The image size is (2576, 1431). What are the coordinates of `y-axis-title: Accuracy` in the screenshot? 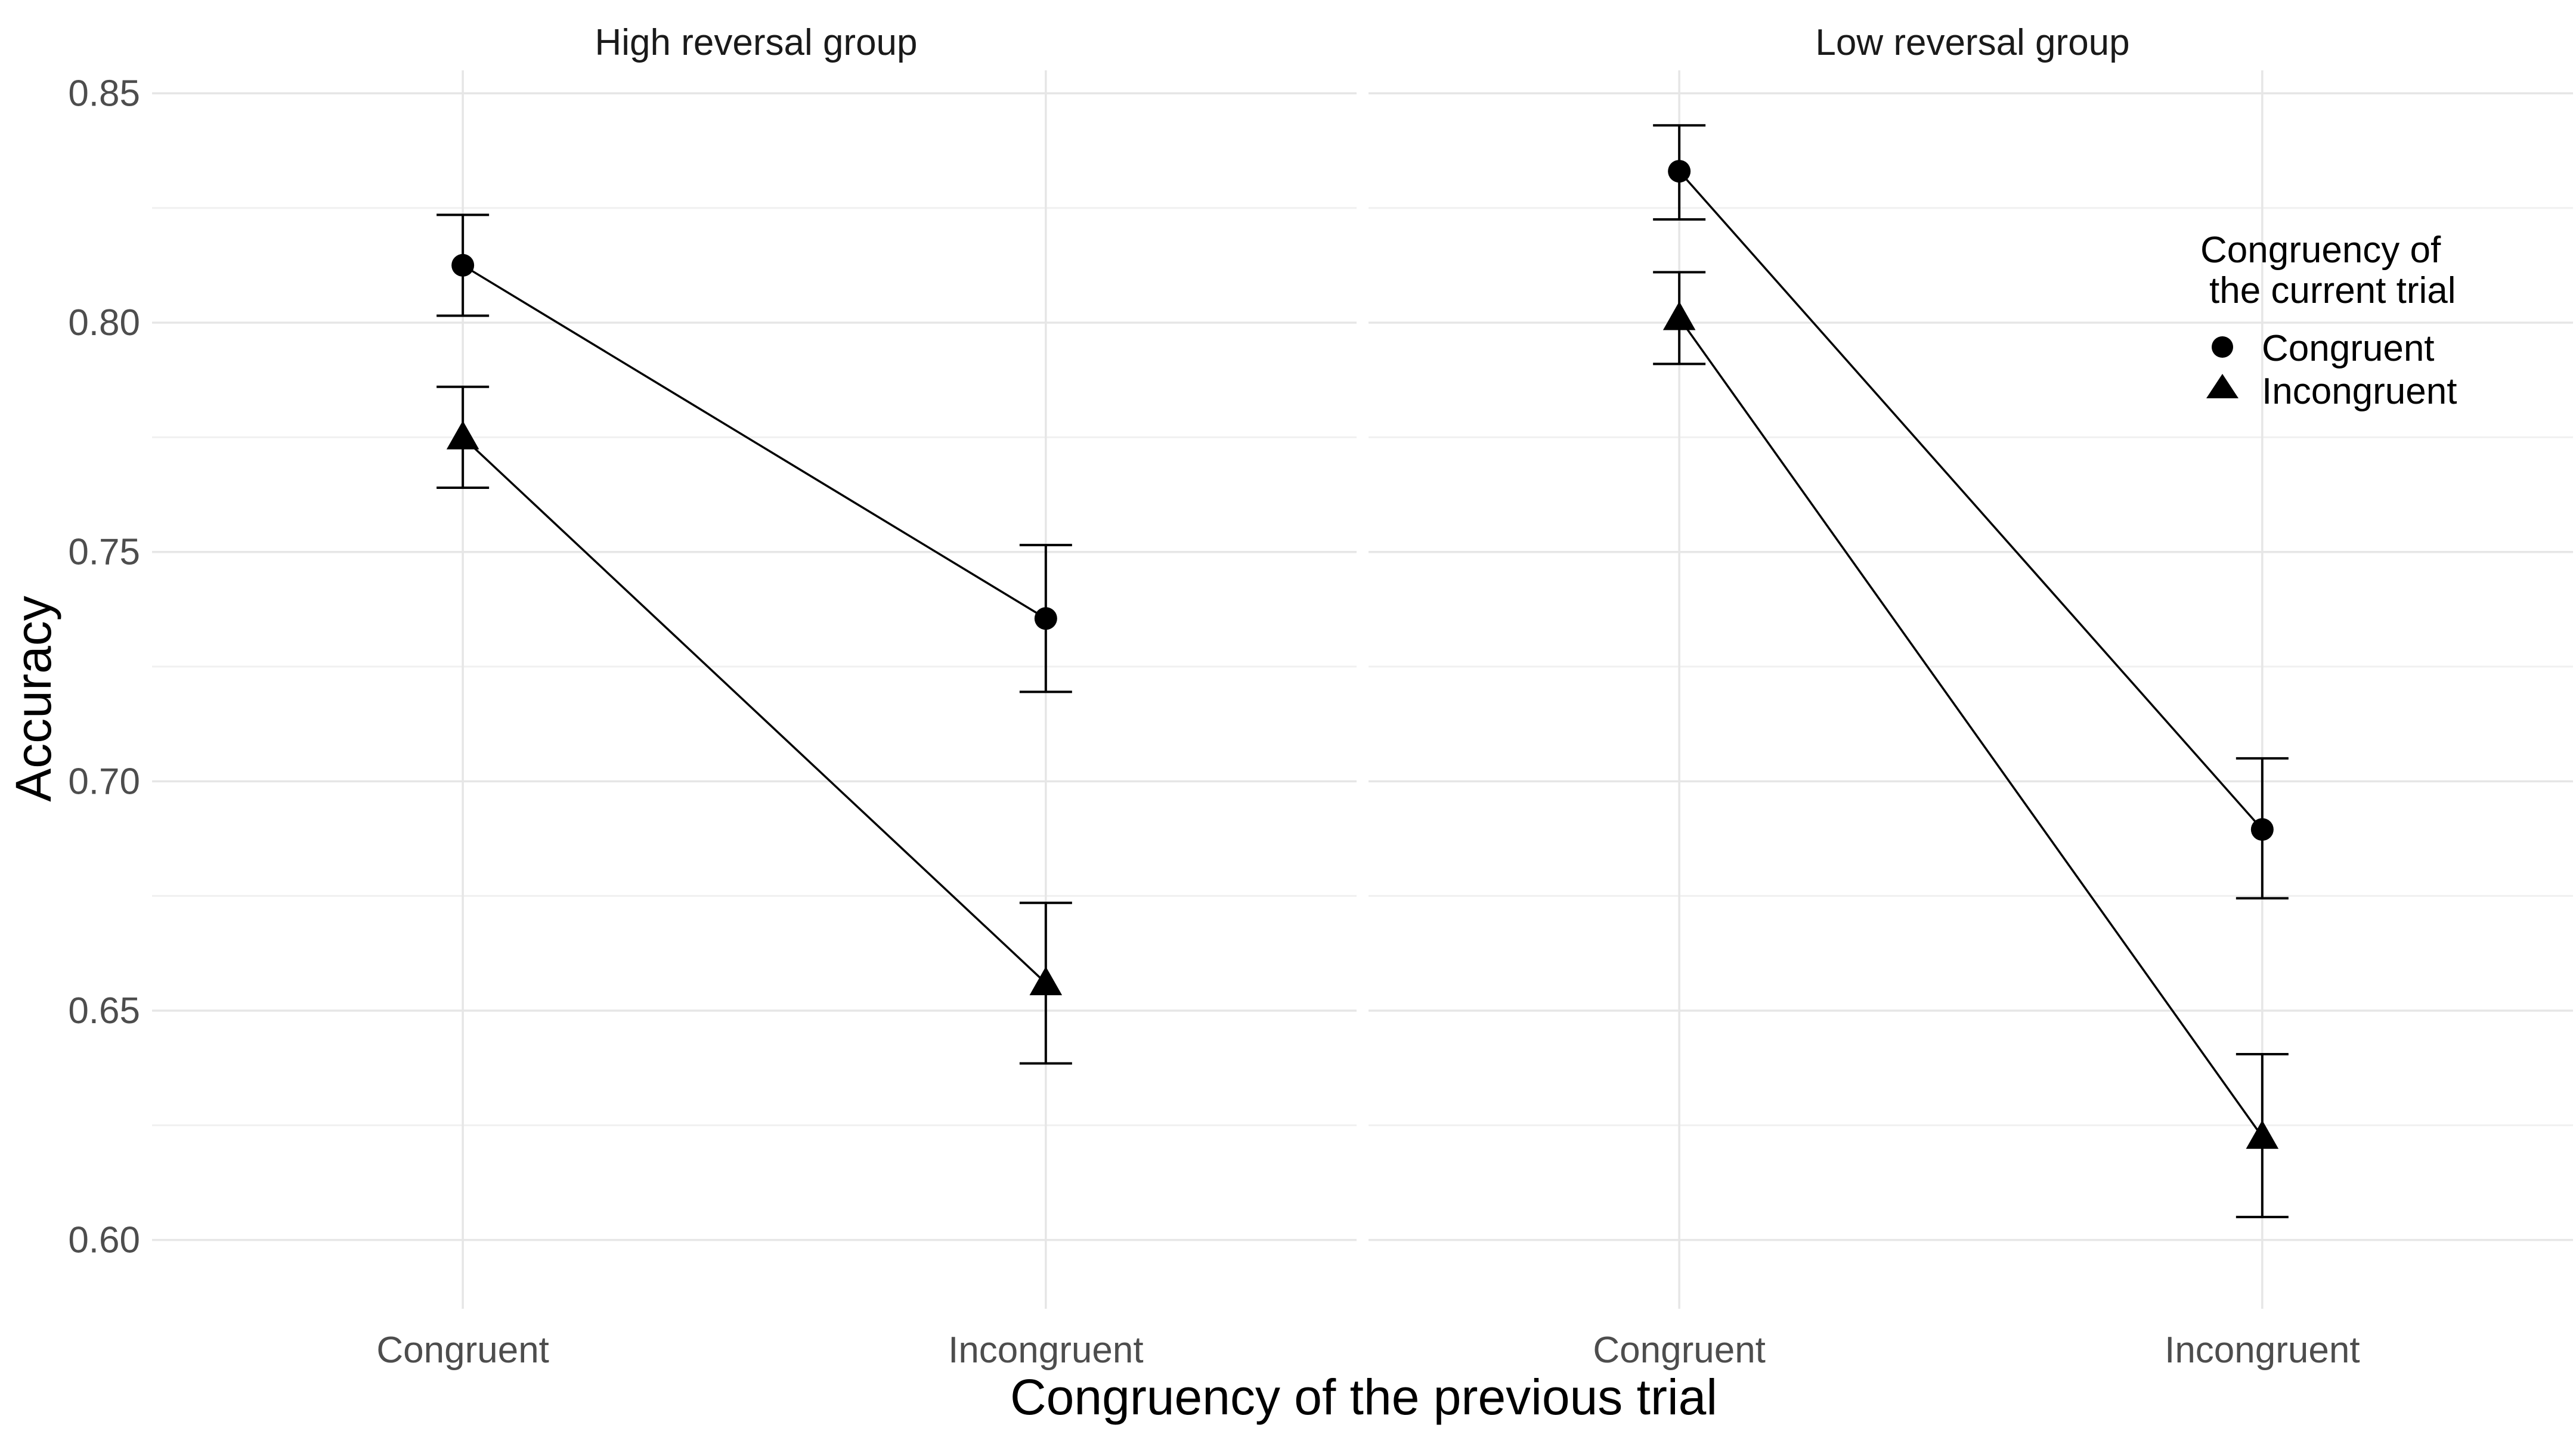 It's located at (33, 698).